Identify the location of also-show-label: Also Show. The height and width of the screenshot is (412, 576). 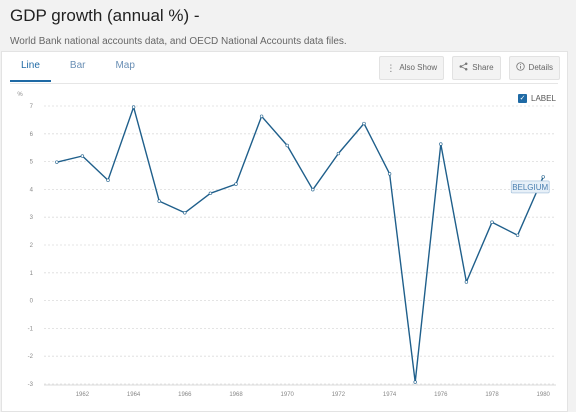
(418, 67).